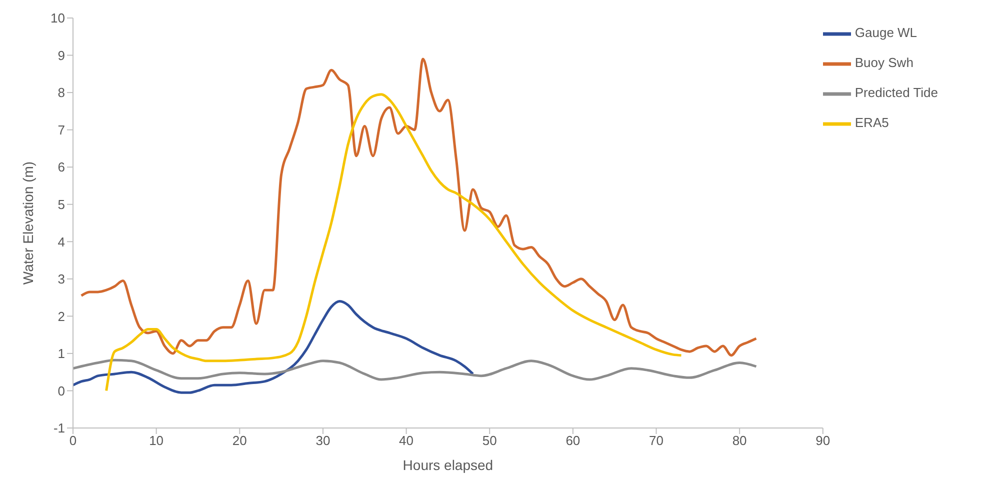  I want to click on x-tick-label: 30, so click(323, 440).